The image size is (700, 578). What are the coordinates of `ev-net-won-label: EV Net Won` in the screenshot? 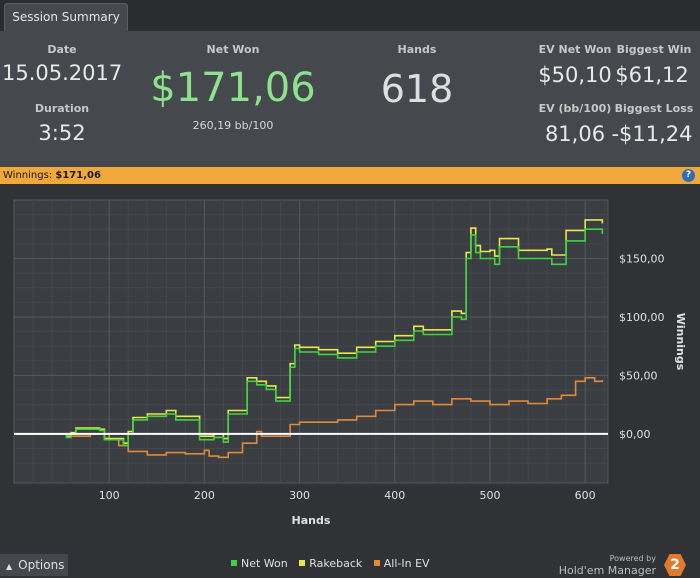 It's located at (575, 49).